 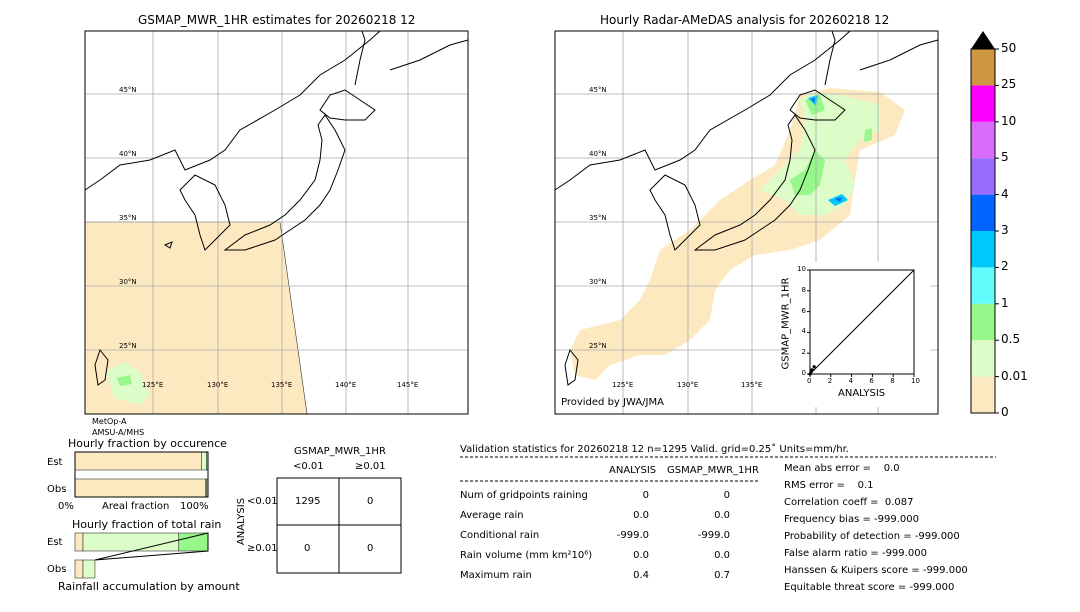 What do you see at coordinates (612, 402) in the screenshot?
I see `provider-credit: Provided by JWA/JMA` at bounding box center [612, 402].